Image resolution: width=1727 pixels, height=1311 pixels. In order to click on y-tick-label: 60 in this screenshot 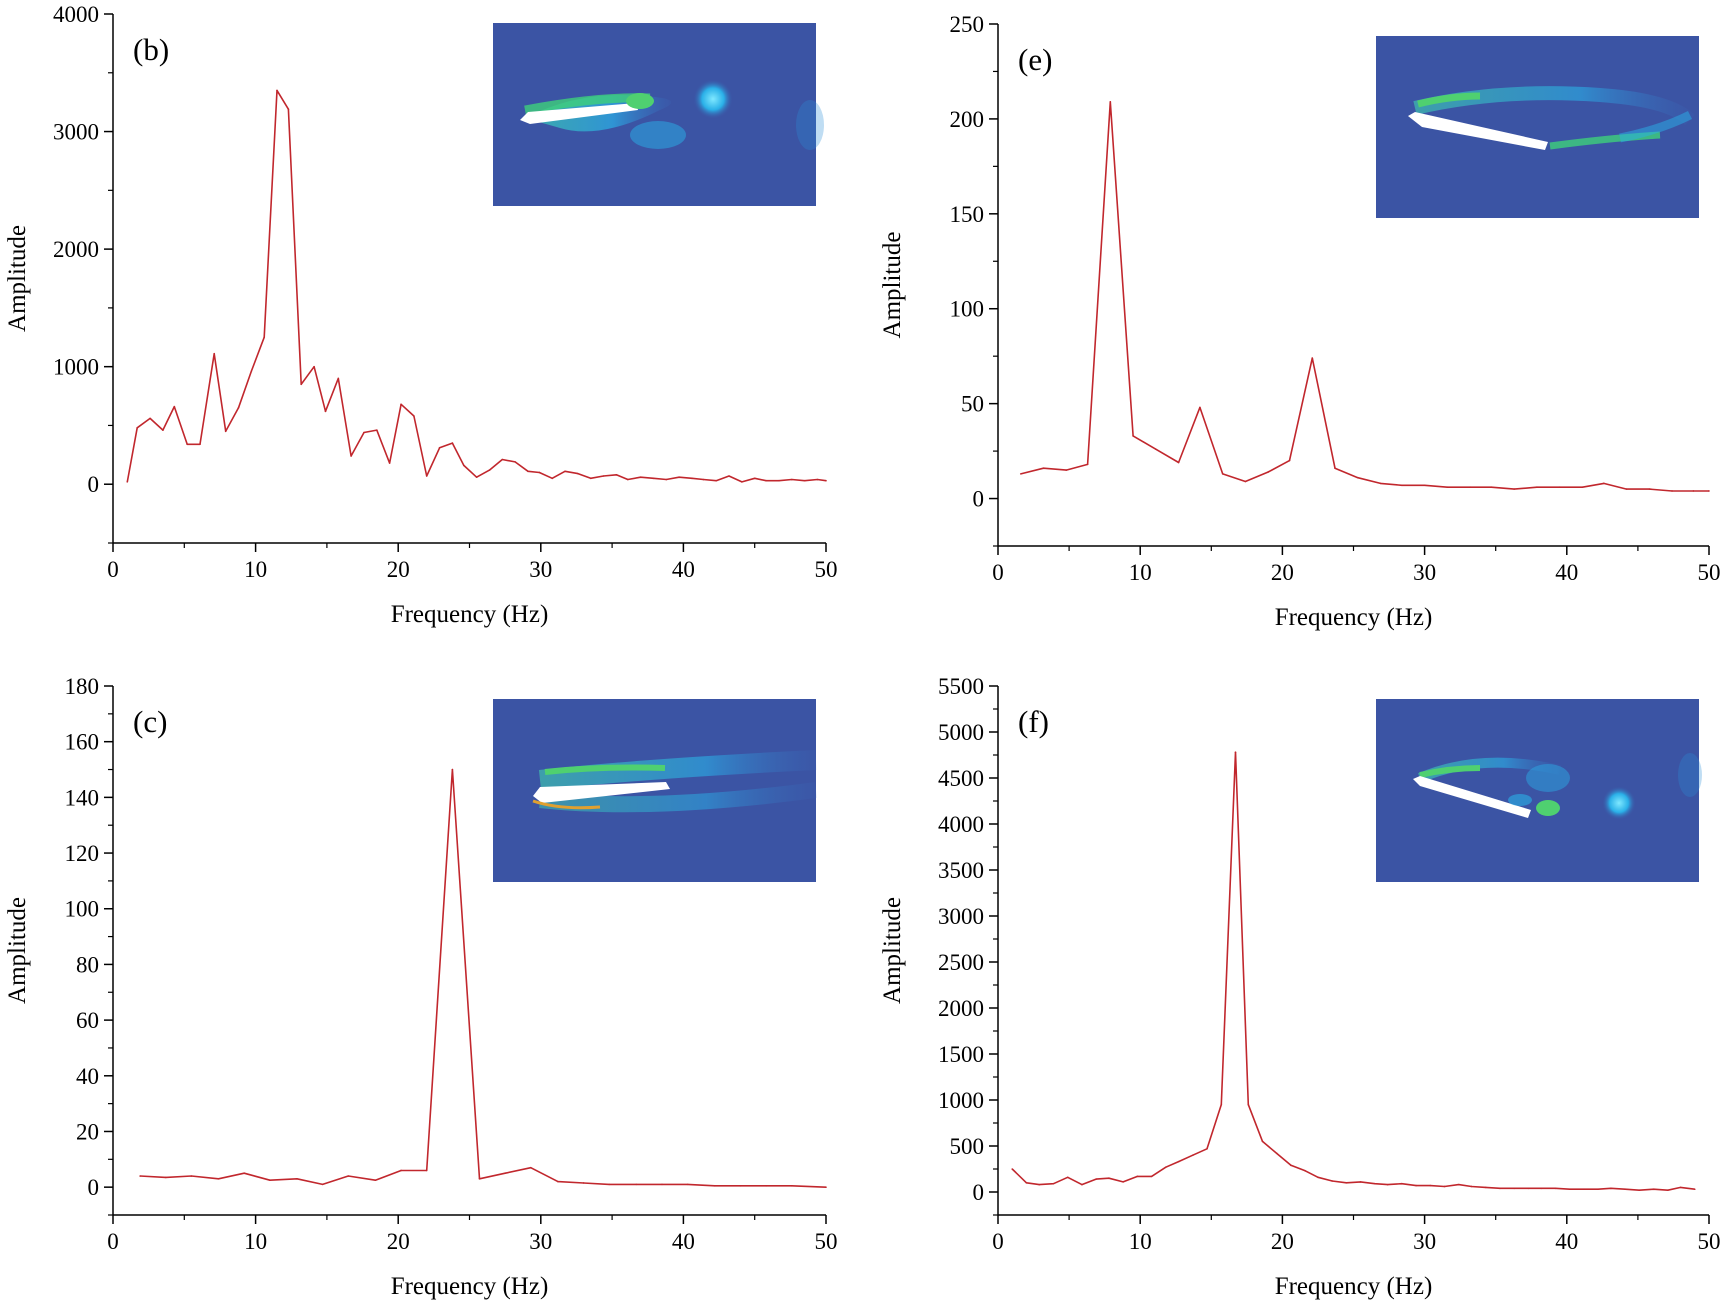, I will do `click(87, 1020)`.